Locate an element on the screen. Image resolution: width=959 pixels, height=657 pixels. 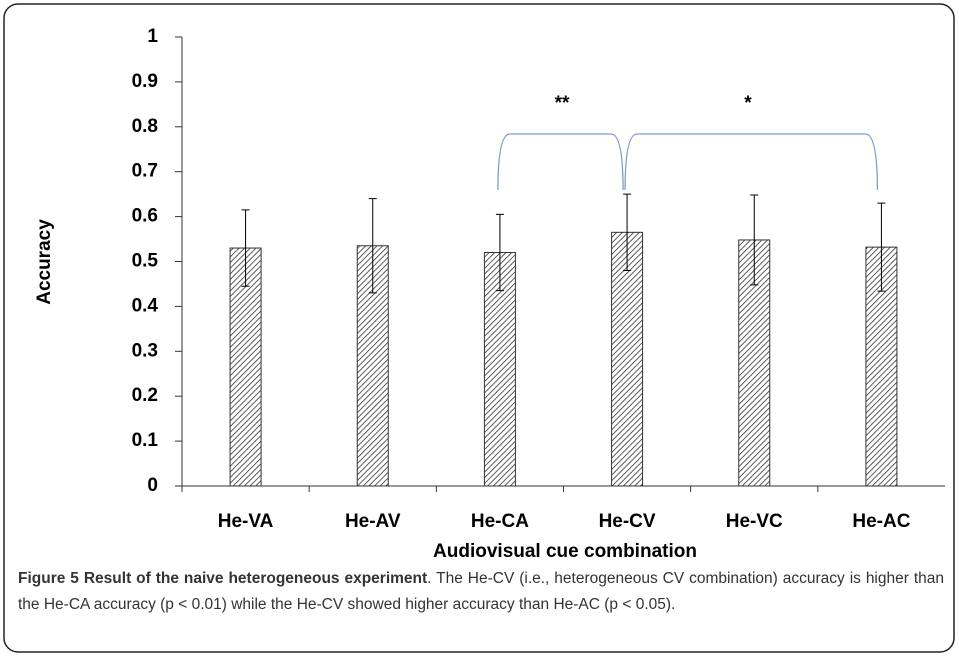
y-tick-label: 0 is located at coordinates (152, 485).